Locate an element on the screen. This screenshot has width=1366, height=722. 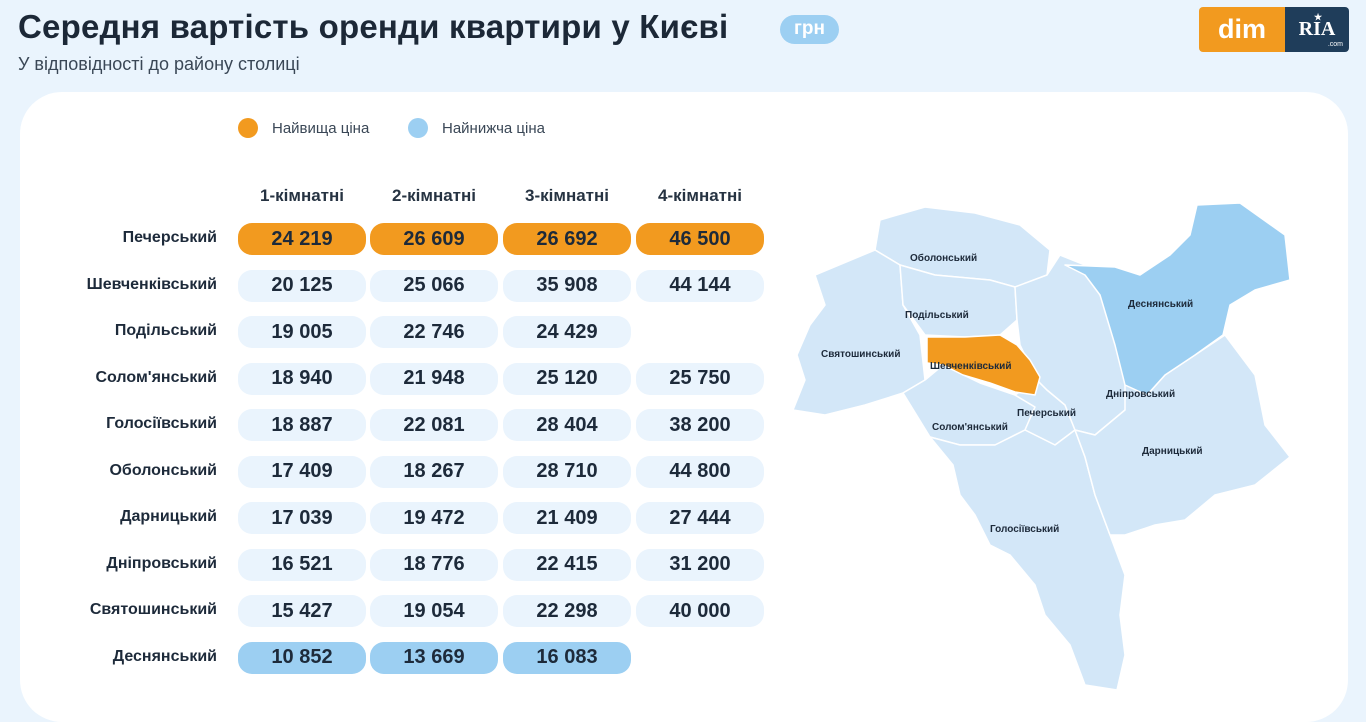
price-cell: 17 409 is located at coordinates (302, 471).